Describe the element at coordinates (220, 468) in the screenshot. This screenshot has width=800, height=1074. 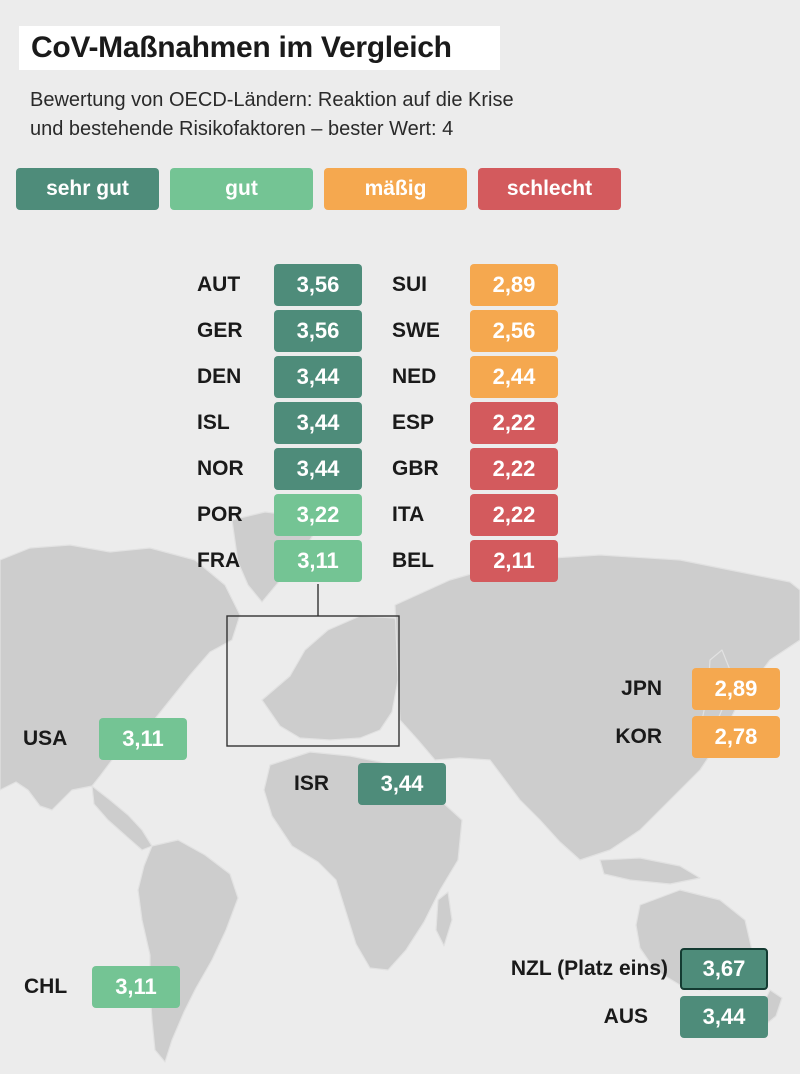
I see `country-code: NOR` at that location.